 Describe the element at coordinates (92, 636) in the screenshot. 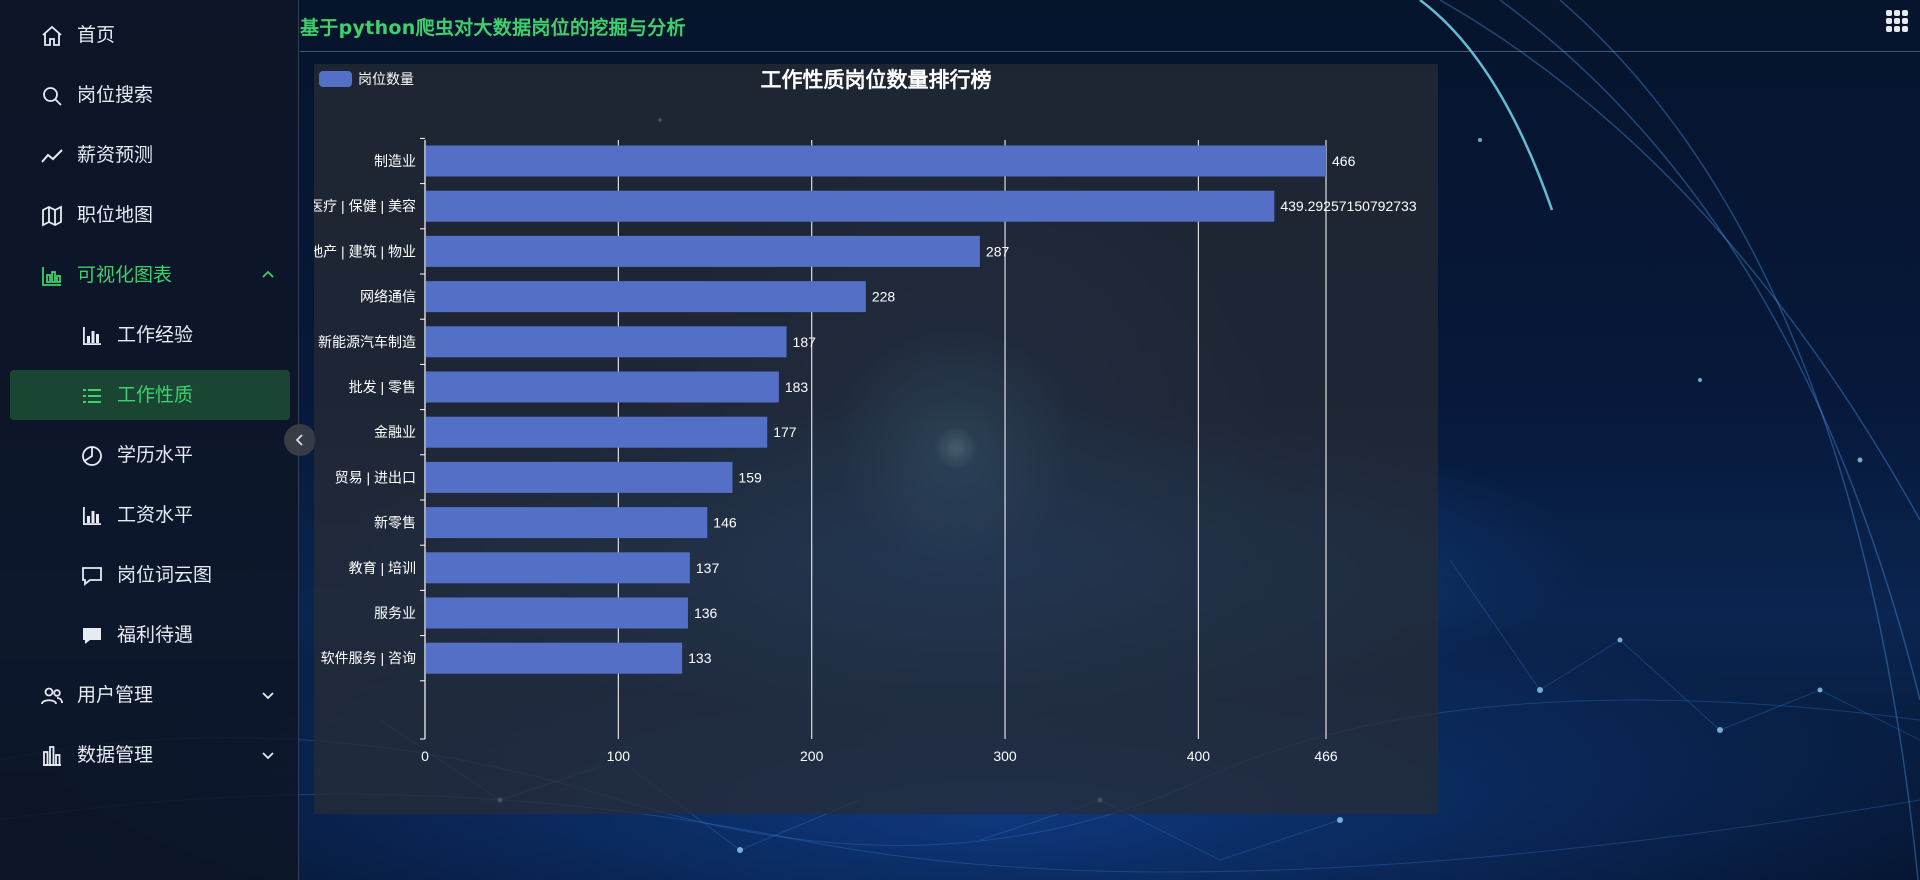

I see `chat-bubble-icon` at that location.